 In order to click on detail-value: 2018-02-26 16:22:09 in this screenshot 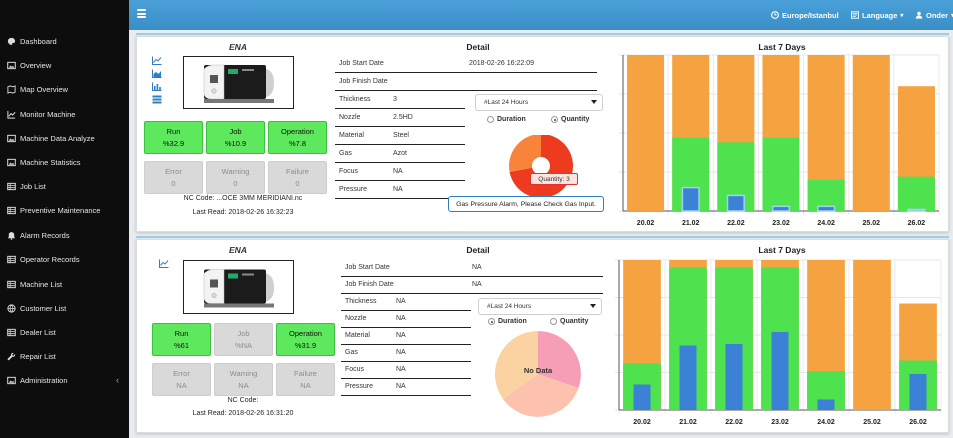, I will do `click(501, 63)`.